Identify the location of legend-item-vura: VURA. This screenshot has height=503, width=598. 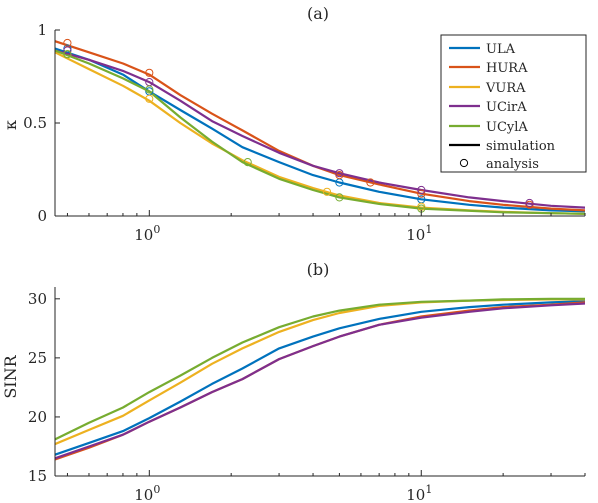
(487, 88).